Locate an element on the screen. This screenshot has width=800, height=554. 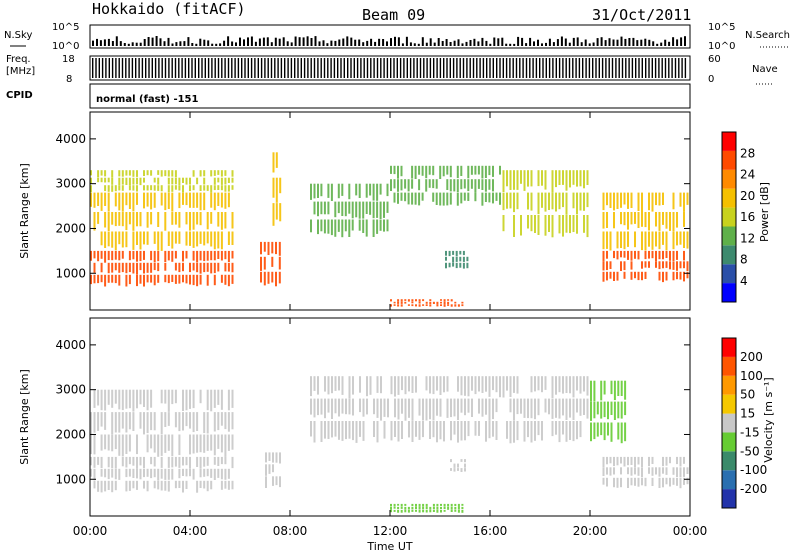
nsearch-label: N.Search is located at coordinates (767, 35).